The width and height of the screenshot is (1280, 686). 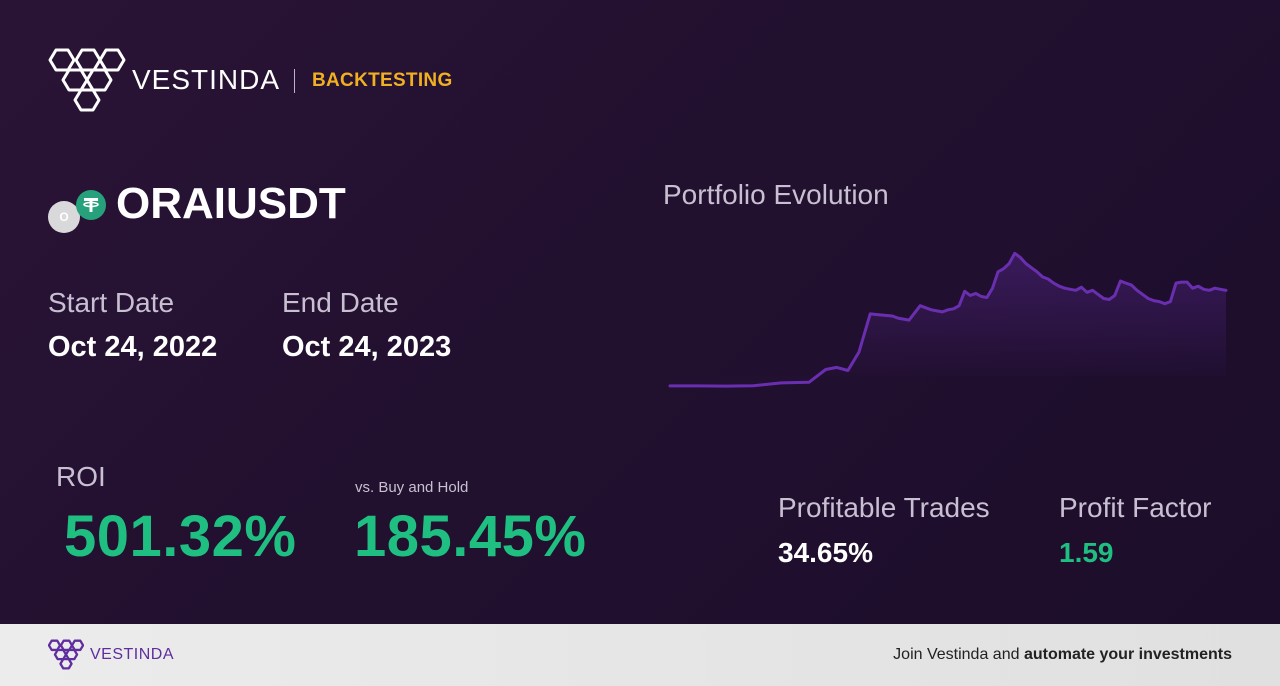 What do you see at coordinates (1127, 654) in the screenshot?
I see `footer-cta-strong: automate your investments` at bounding box center [1127, 654].